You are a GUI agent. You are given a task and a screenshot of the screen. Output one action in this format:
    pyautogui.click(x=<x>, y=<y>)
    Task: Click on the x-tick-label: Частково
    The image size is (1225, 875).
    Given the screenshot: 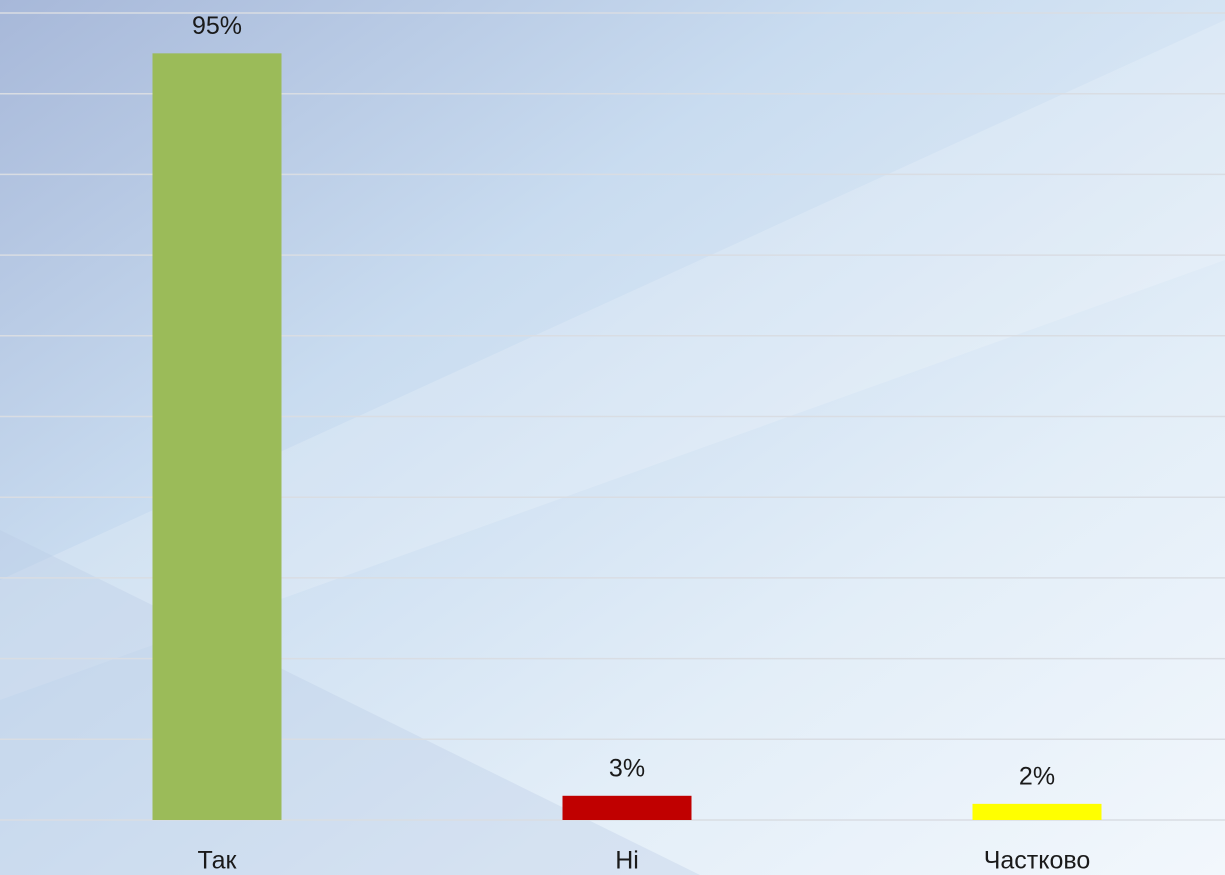 What is the action you would take?
    pyautogui.click(x=1037, y=861)
    